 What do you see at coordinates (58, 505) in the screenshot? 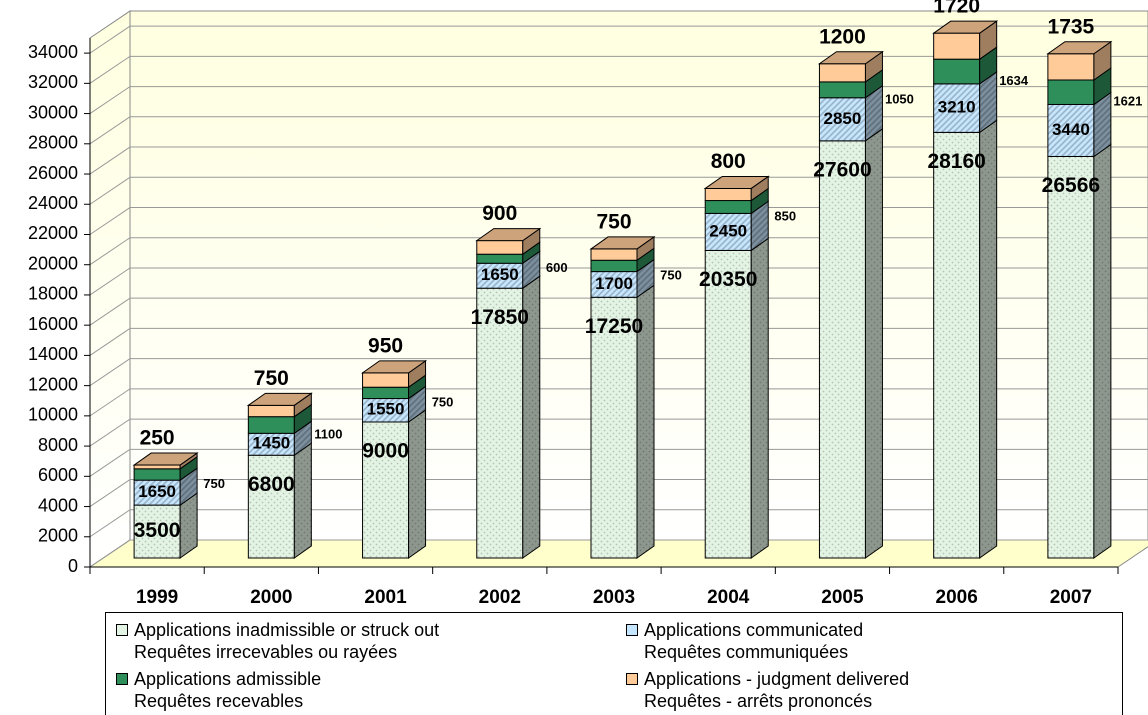
I see `y-tick-label: 4000` at bounding box center [58, 505].